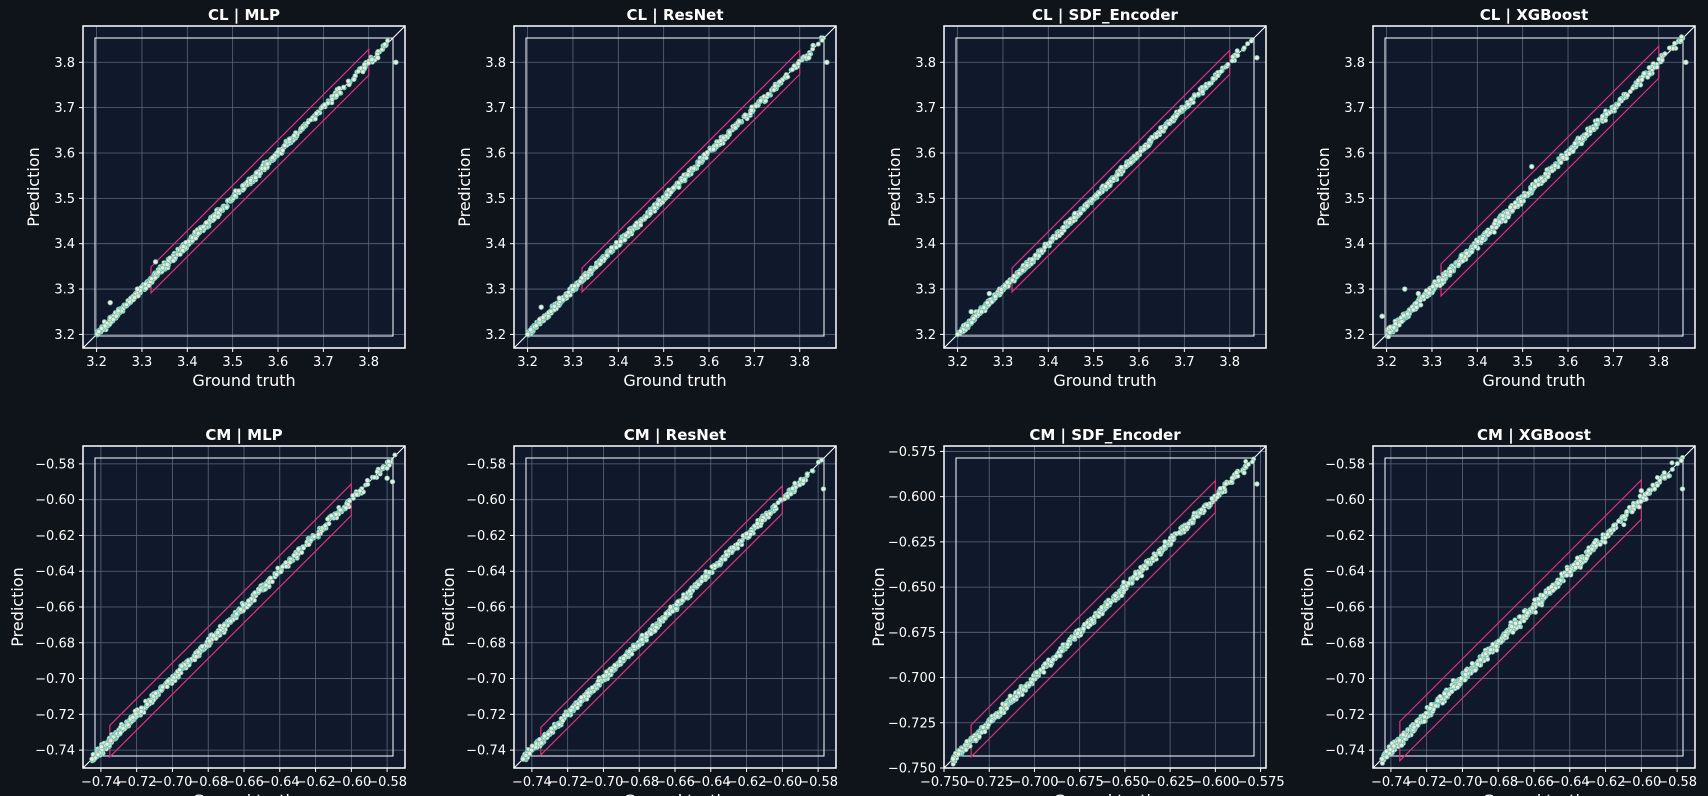 This screenshot has height=796, width=1708. Describe the element at coordinates (323, 362) in the screenshot. I see `x-tick-label: 3.7` at that location.